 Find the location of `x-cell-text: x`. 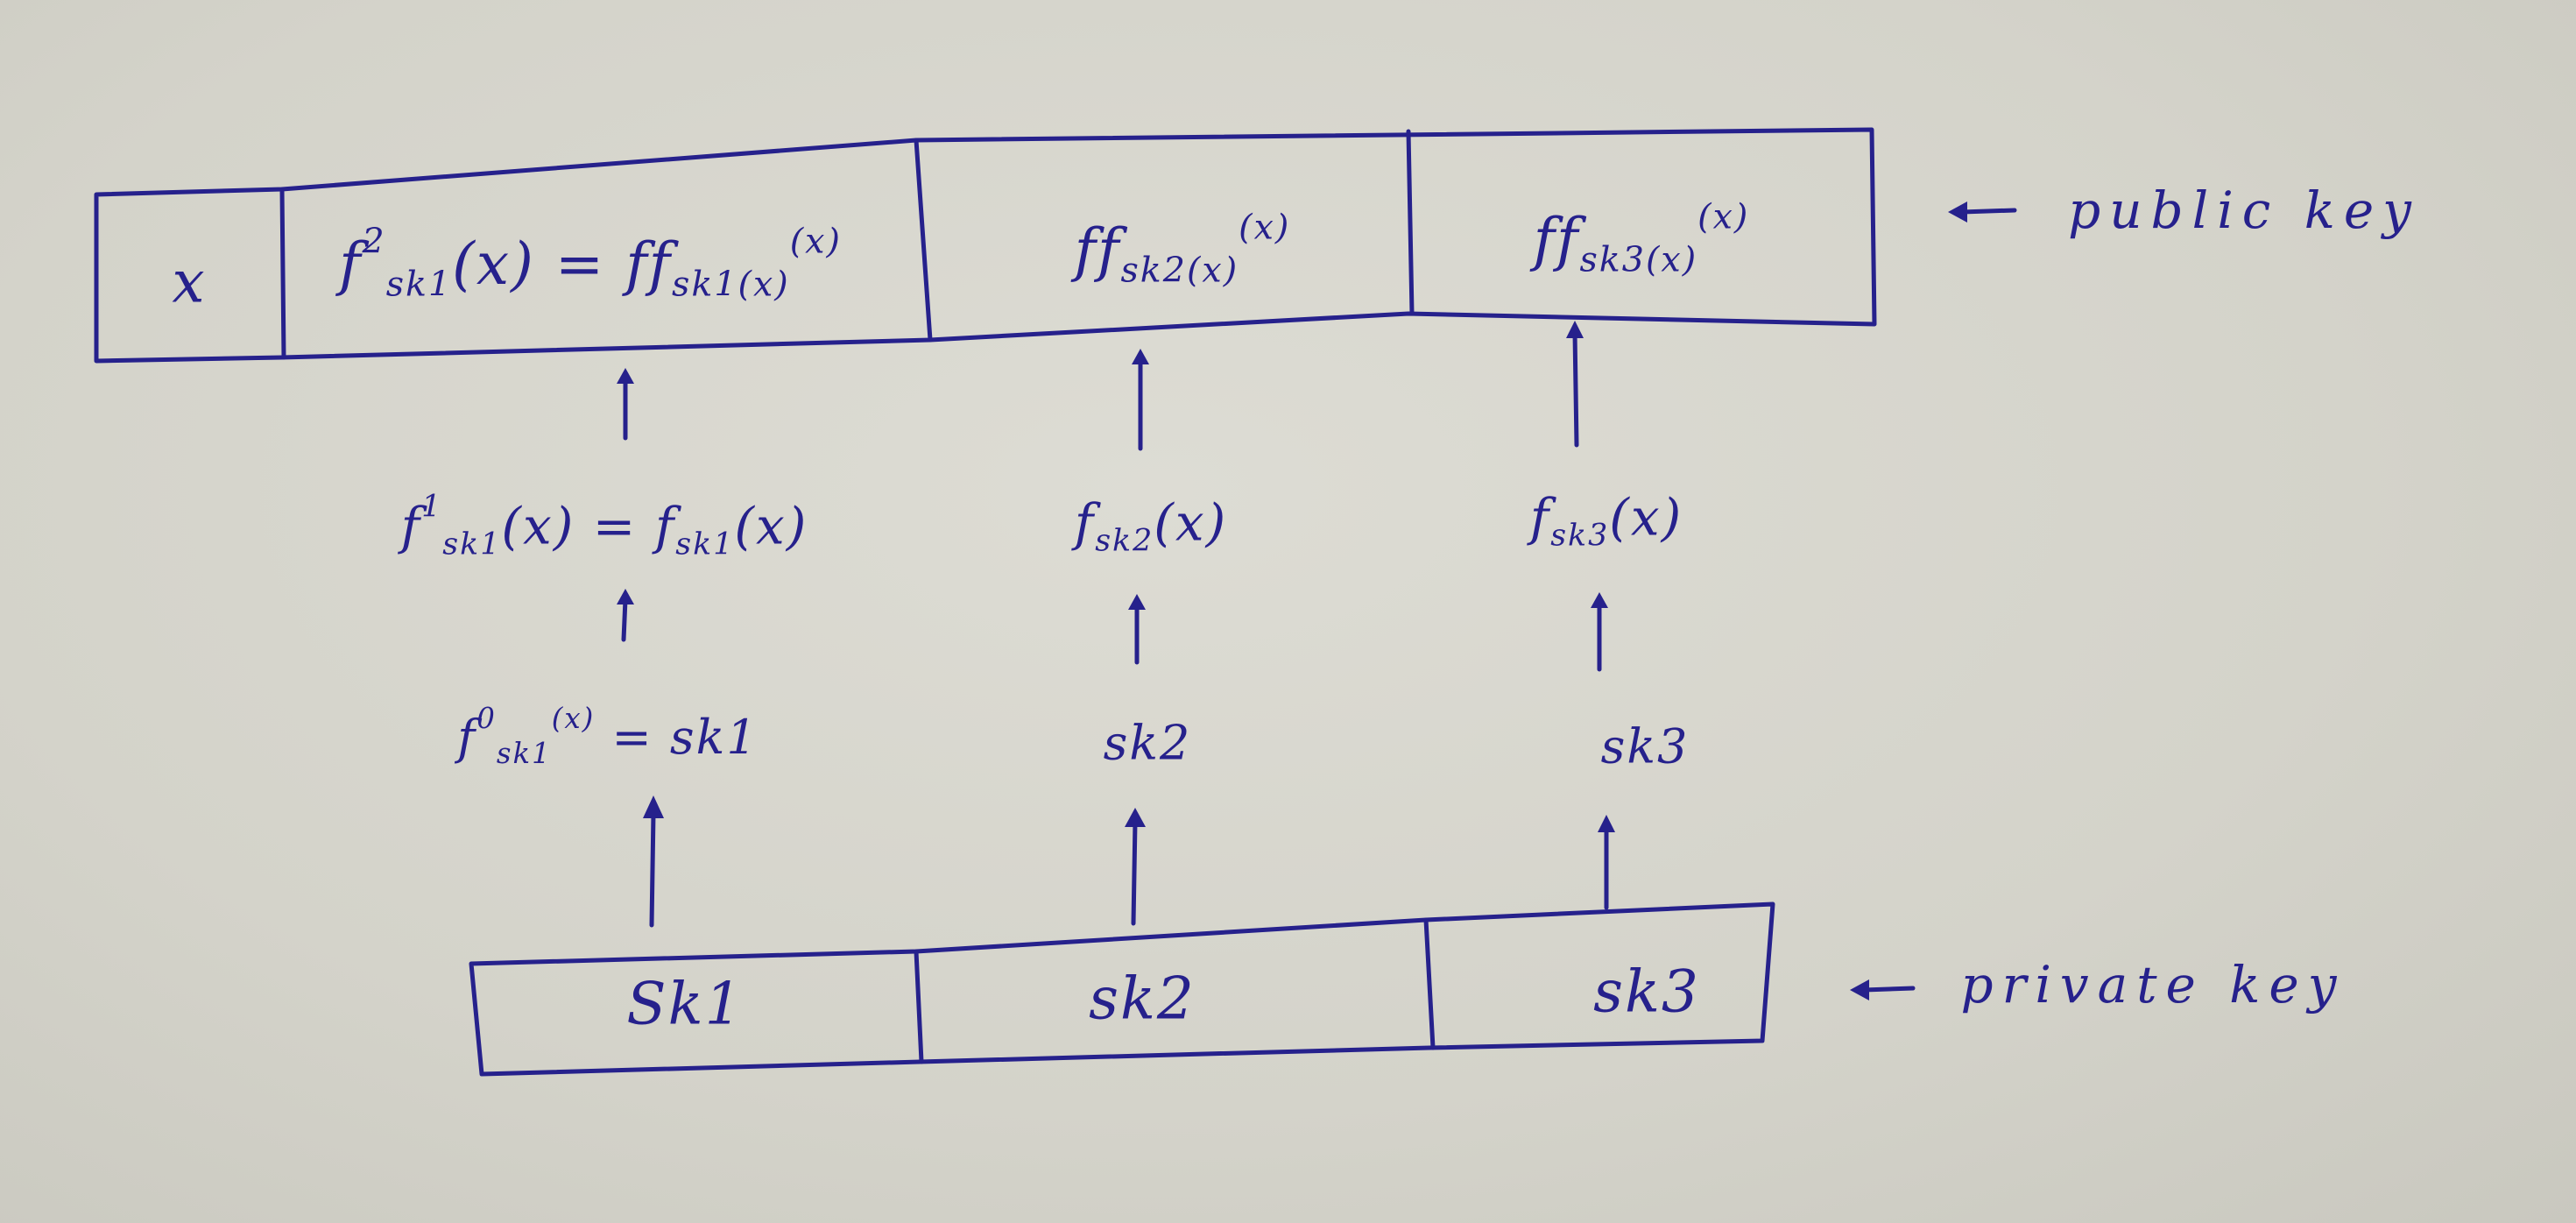

x-cell-text: x is located at coordinates (189, 282).